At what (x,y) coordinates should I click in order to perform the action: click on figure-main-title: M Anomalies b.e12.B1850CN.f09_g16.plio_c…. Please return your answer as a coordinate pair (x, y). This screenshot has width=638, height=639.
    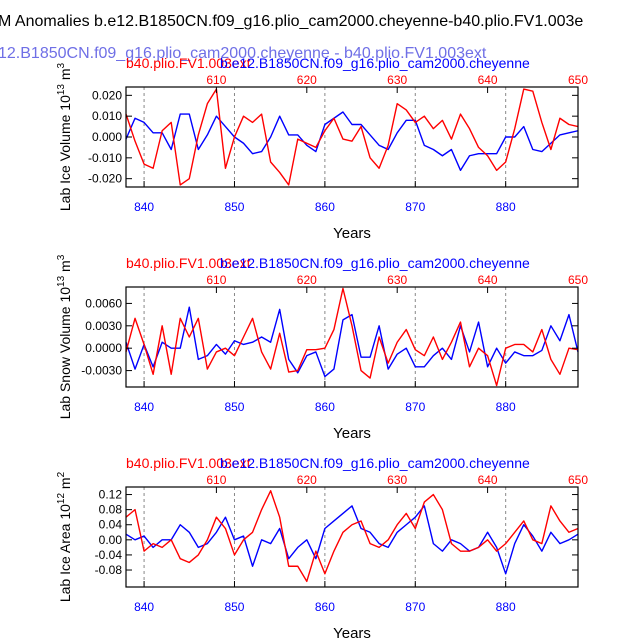
    Looking at the image, I should click on (291, 21).